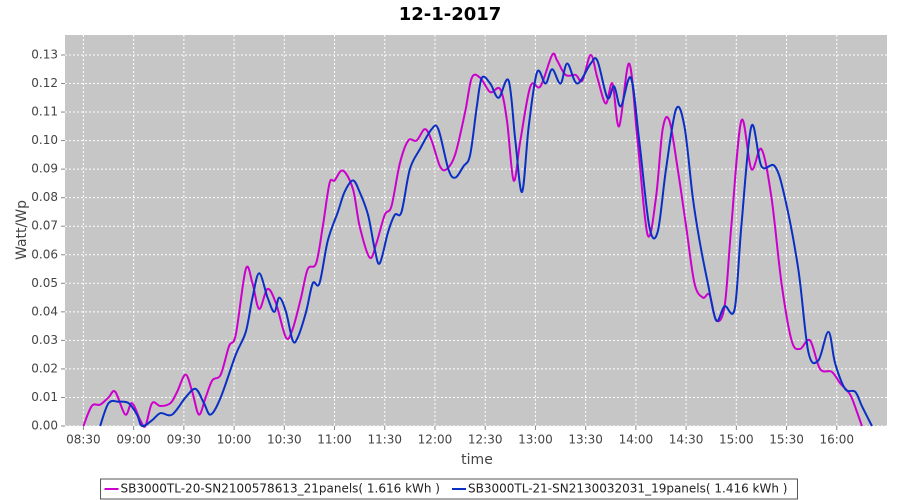 This screenshot has height=500, width=900. I want to click on y-tick-label: 0.02, so click(44, 368).